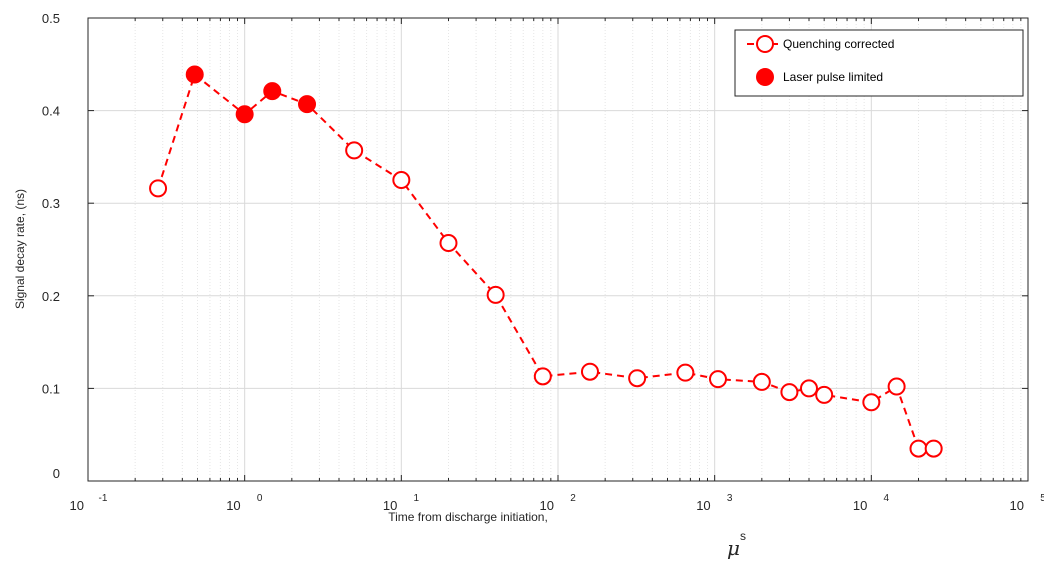 The image size is (1044, 564). What do you see at coordinates (51, 18) in the screenshot?
I see `y-tick-label-5: 0.5` at bounding box center [51, 18].